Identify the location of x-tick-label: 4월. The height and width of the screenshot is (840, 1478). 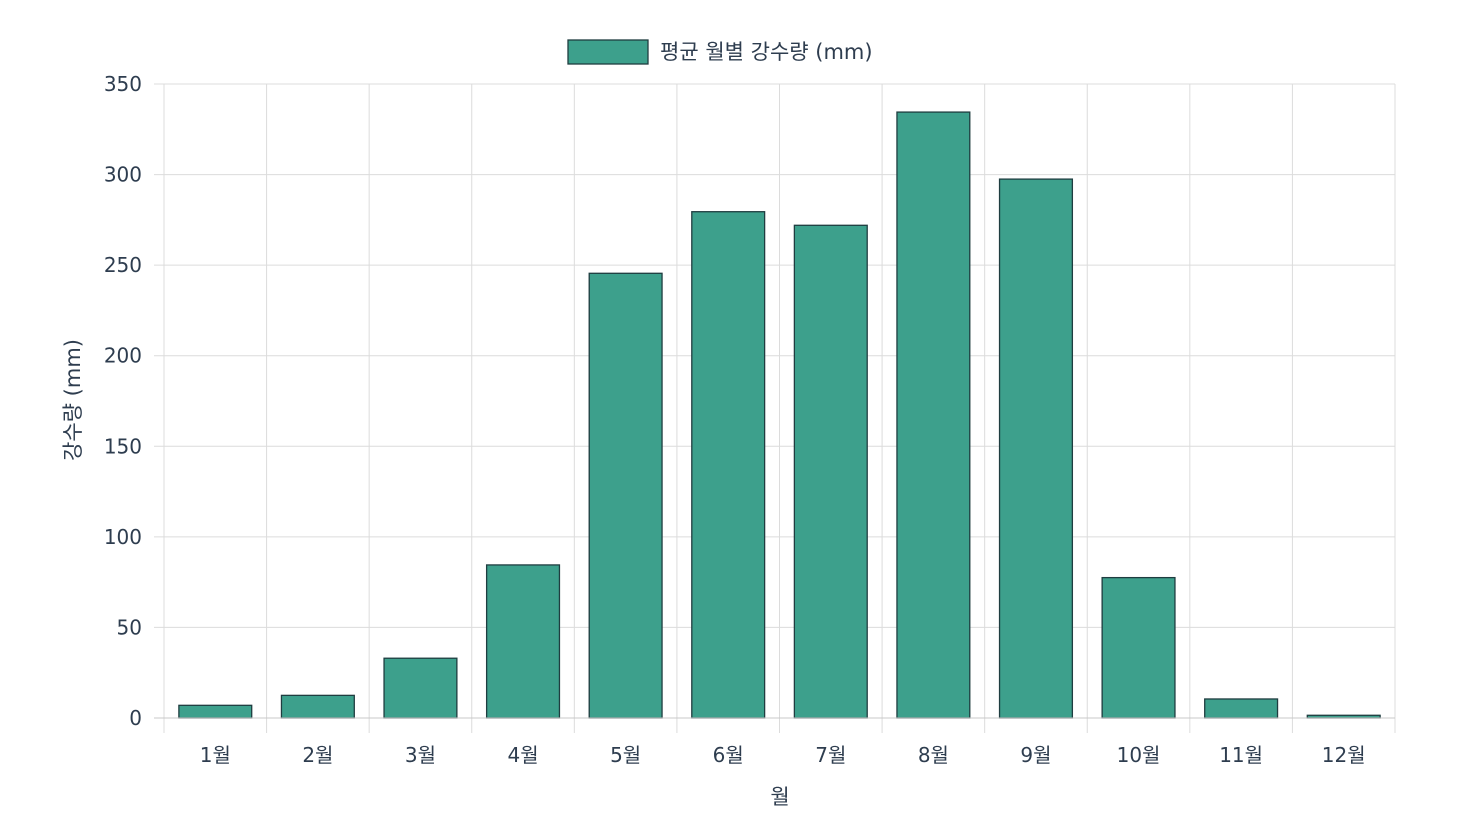
(522, 755).